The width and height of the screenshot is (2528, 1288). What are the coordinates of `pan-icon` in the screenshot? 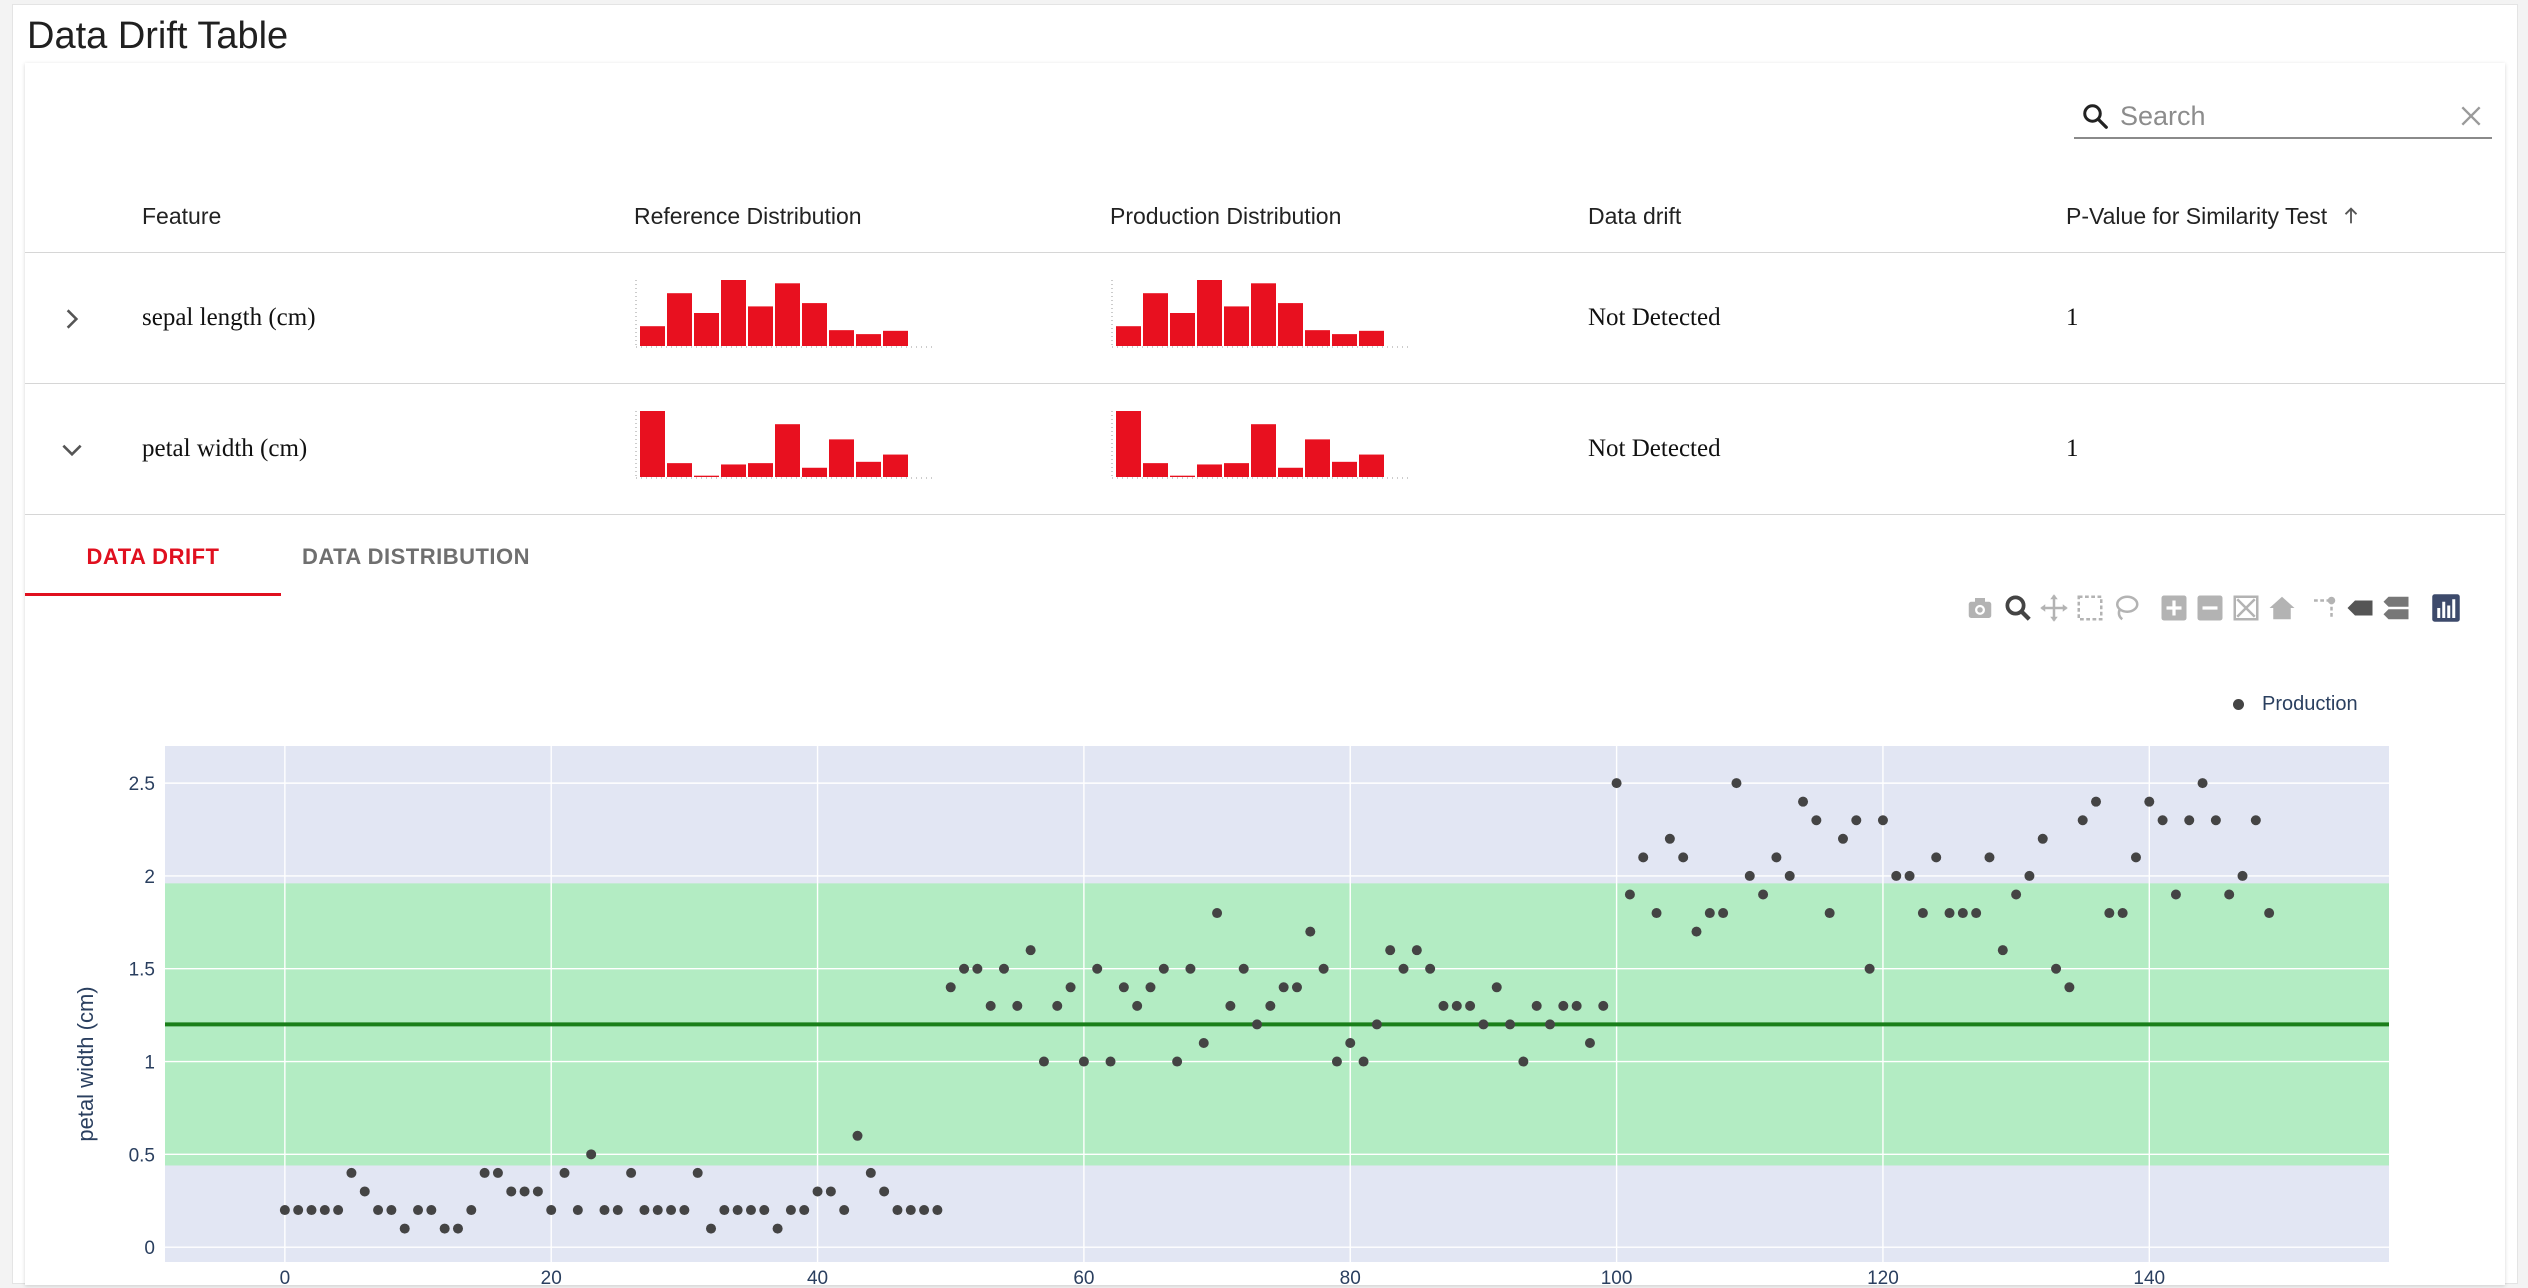 It's located at (2054, 608).